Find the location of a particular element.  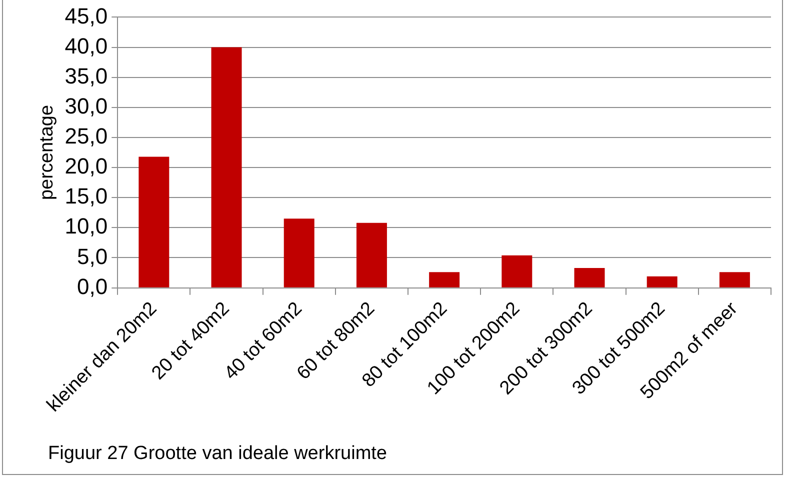

y-tick-label: 20,0 is located at coordinates (86, 166).